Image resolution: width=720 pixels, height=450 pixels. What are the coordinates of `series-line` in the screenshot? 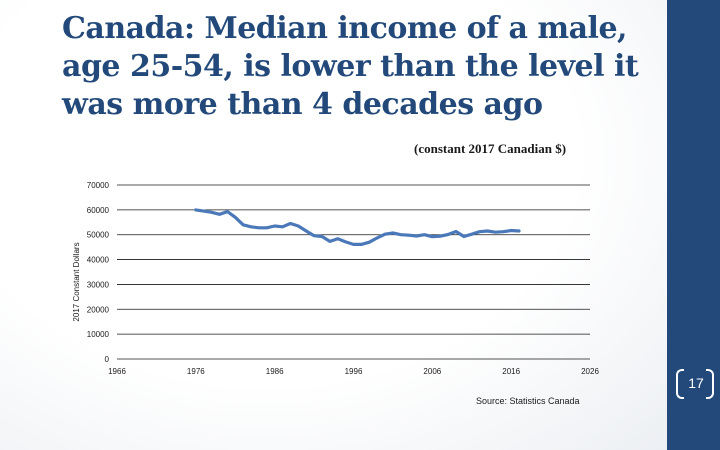 It's located at (357, 227).